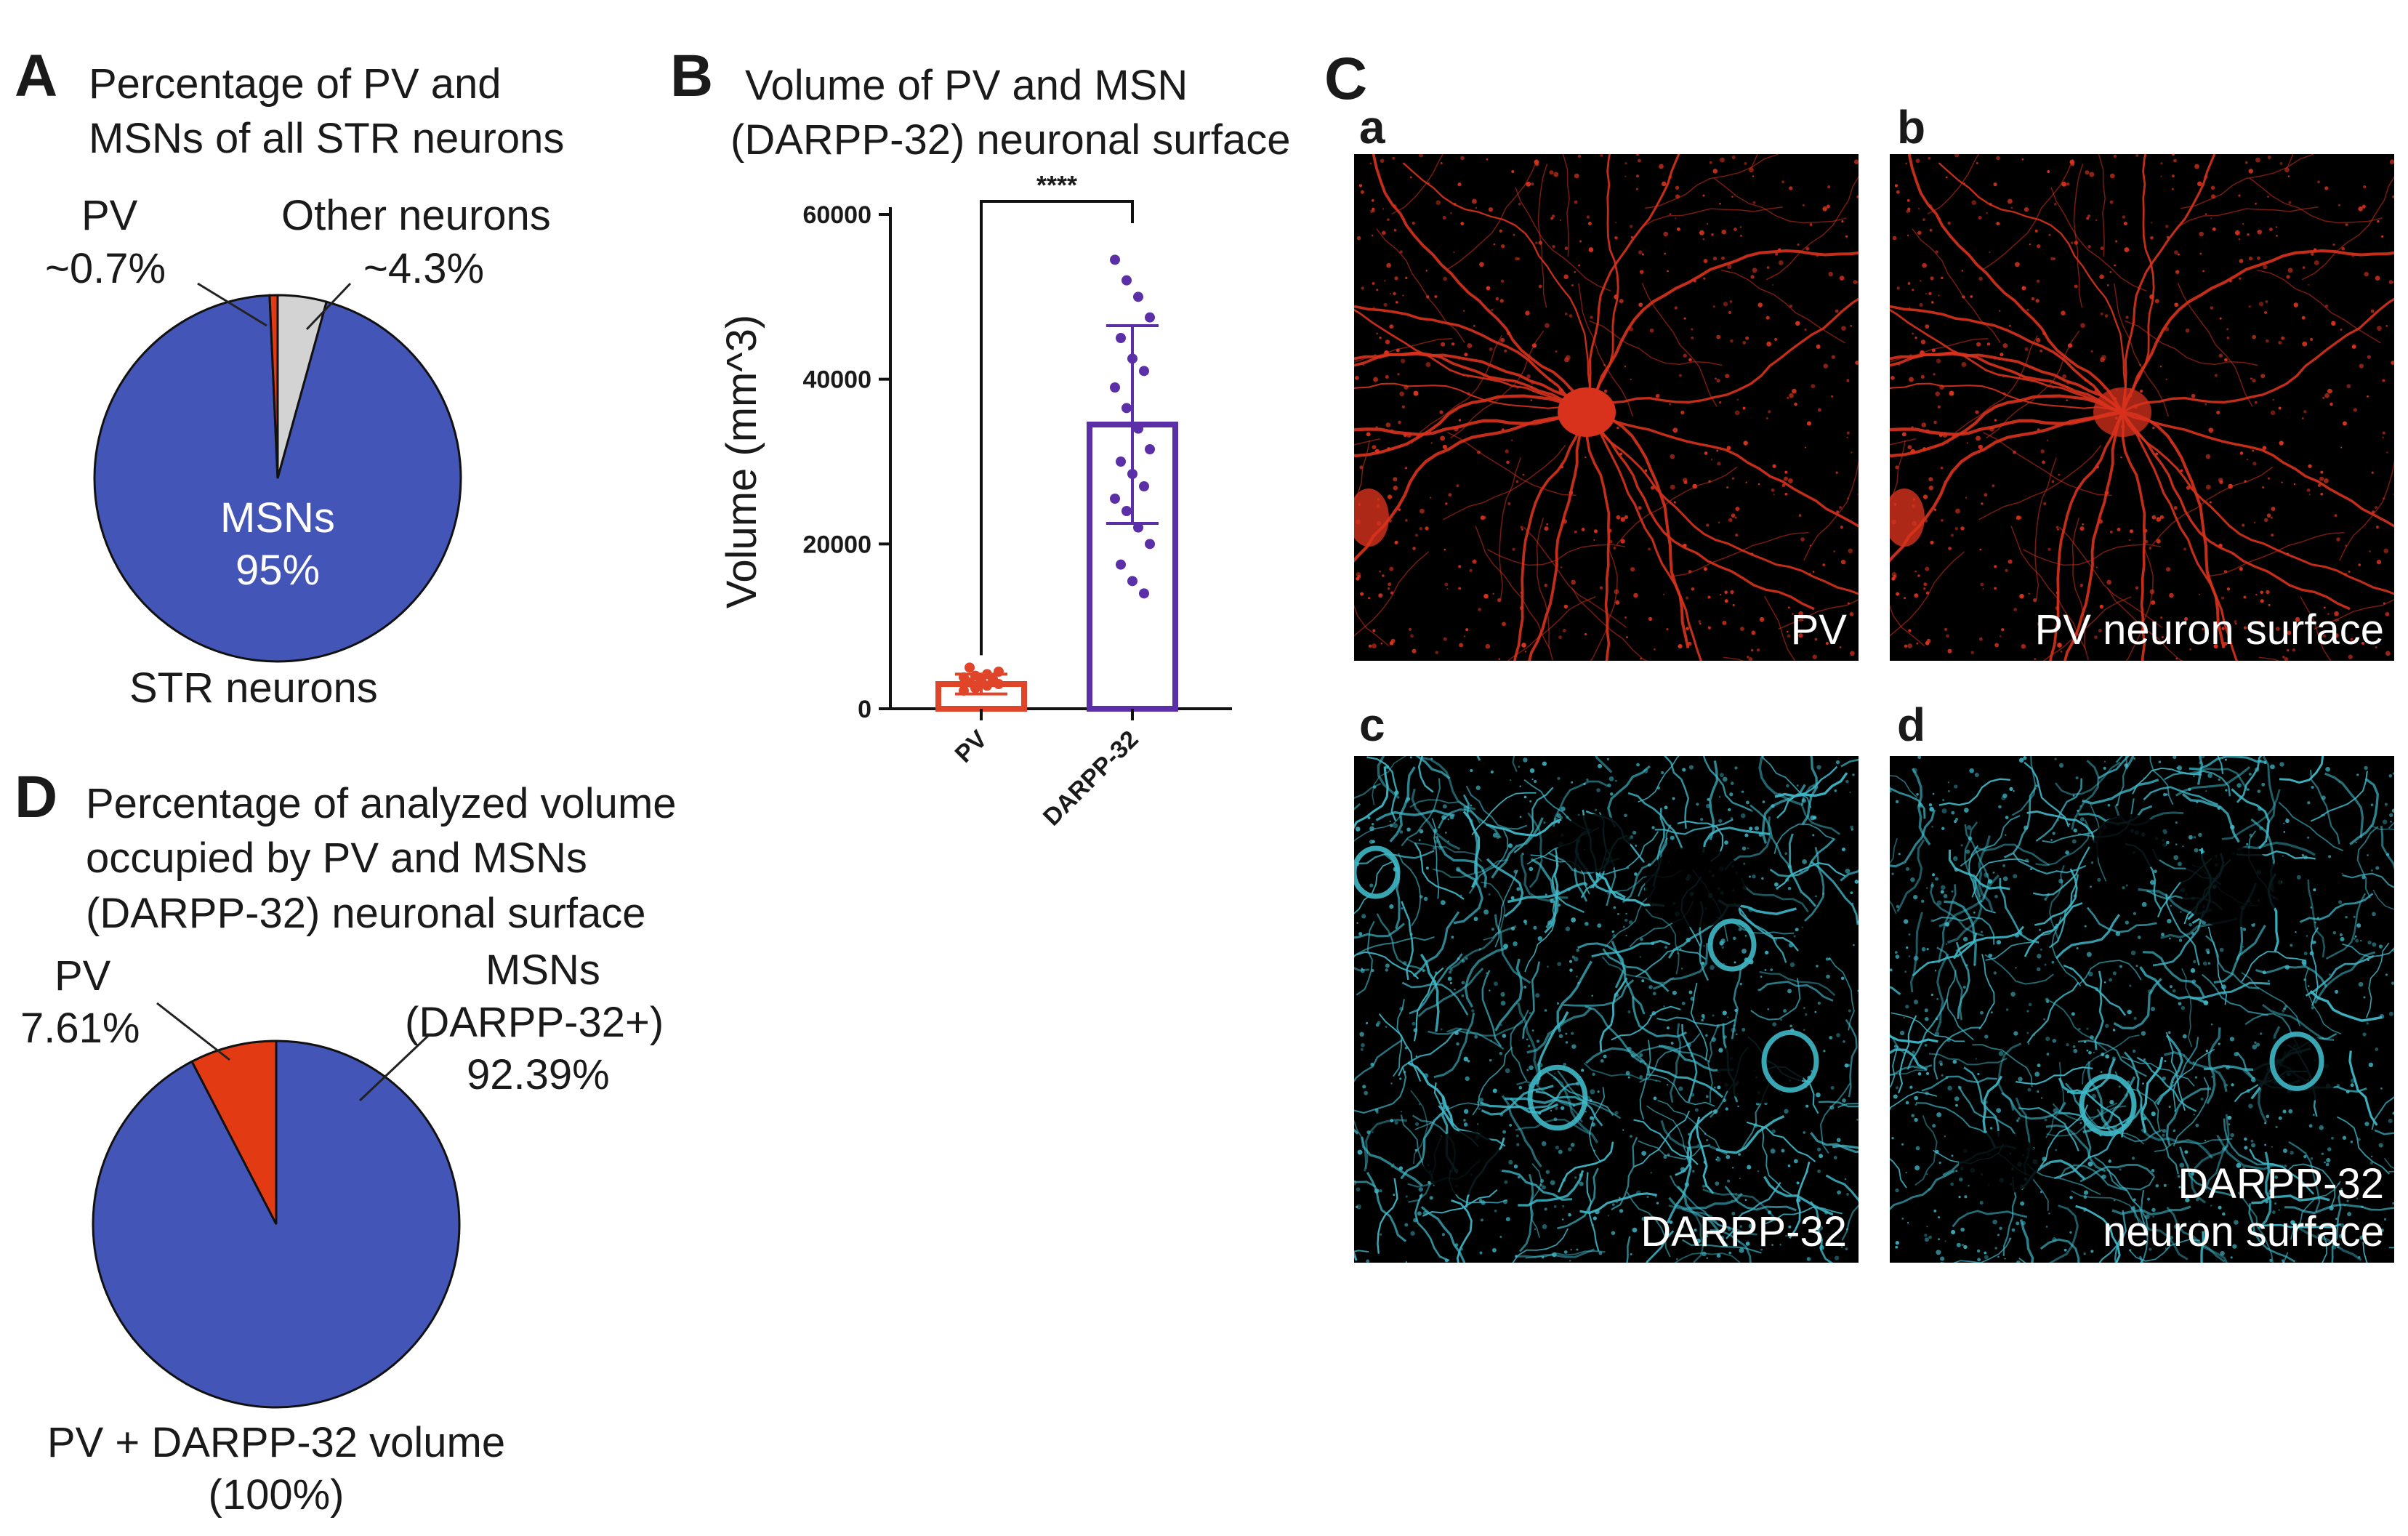  I want to click on panel-d-letter: D, so click(36, 797).